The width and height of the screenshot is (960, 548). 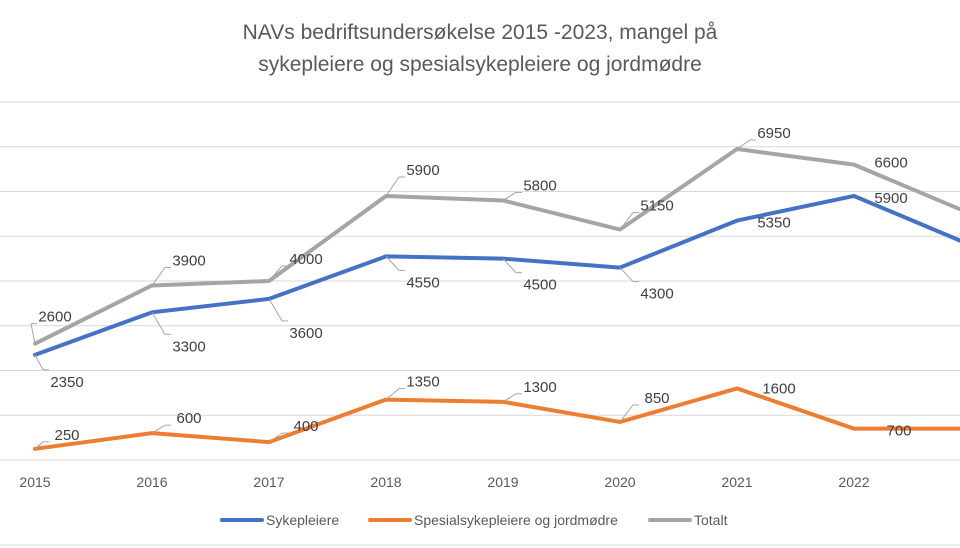 What do you see at coordinates (302, 520) in the screenshot?
I see `legend-label: Sykepleiere` at bounding box center [302, 520].